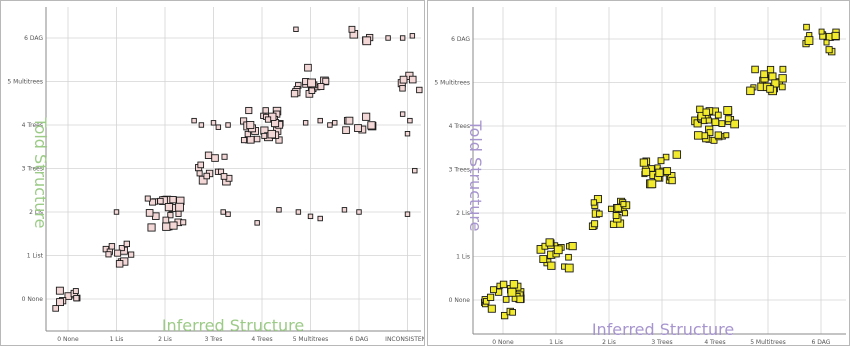  What do you see at coordinates (32, 169) in the screenshot?
I see `y-tick-label: 3 Trees` at bounding box center [32, 169].